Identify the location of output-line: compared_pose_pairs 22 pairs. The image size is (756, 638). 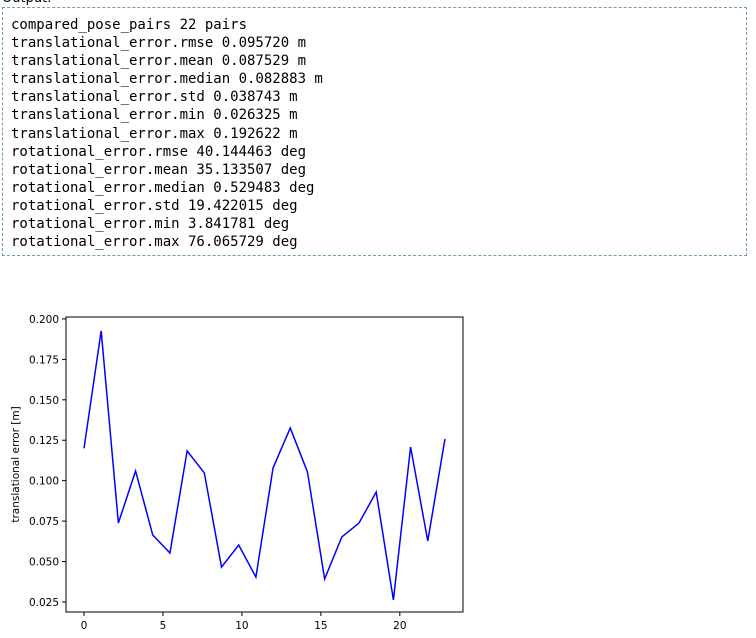
(129, 25).